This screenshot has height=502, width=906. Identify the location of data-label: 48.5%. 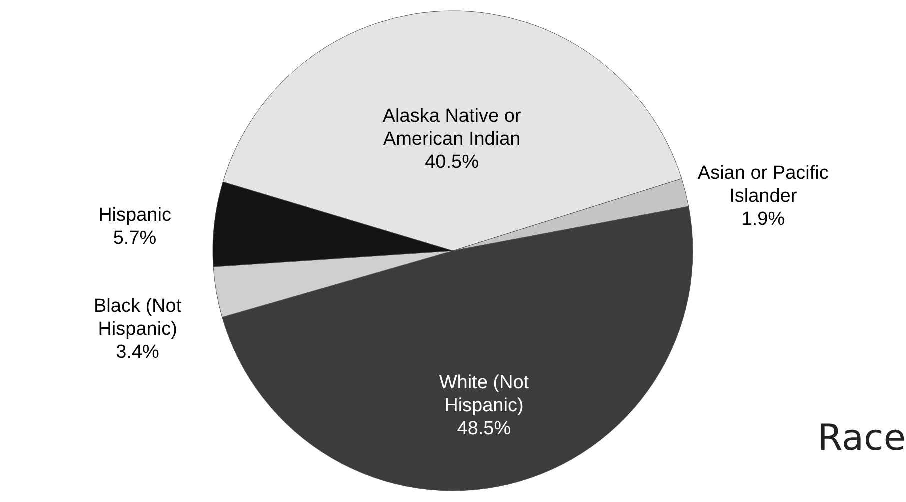
(484, 429).